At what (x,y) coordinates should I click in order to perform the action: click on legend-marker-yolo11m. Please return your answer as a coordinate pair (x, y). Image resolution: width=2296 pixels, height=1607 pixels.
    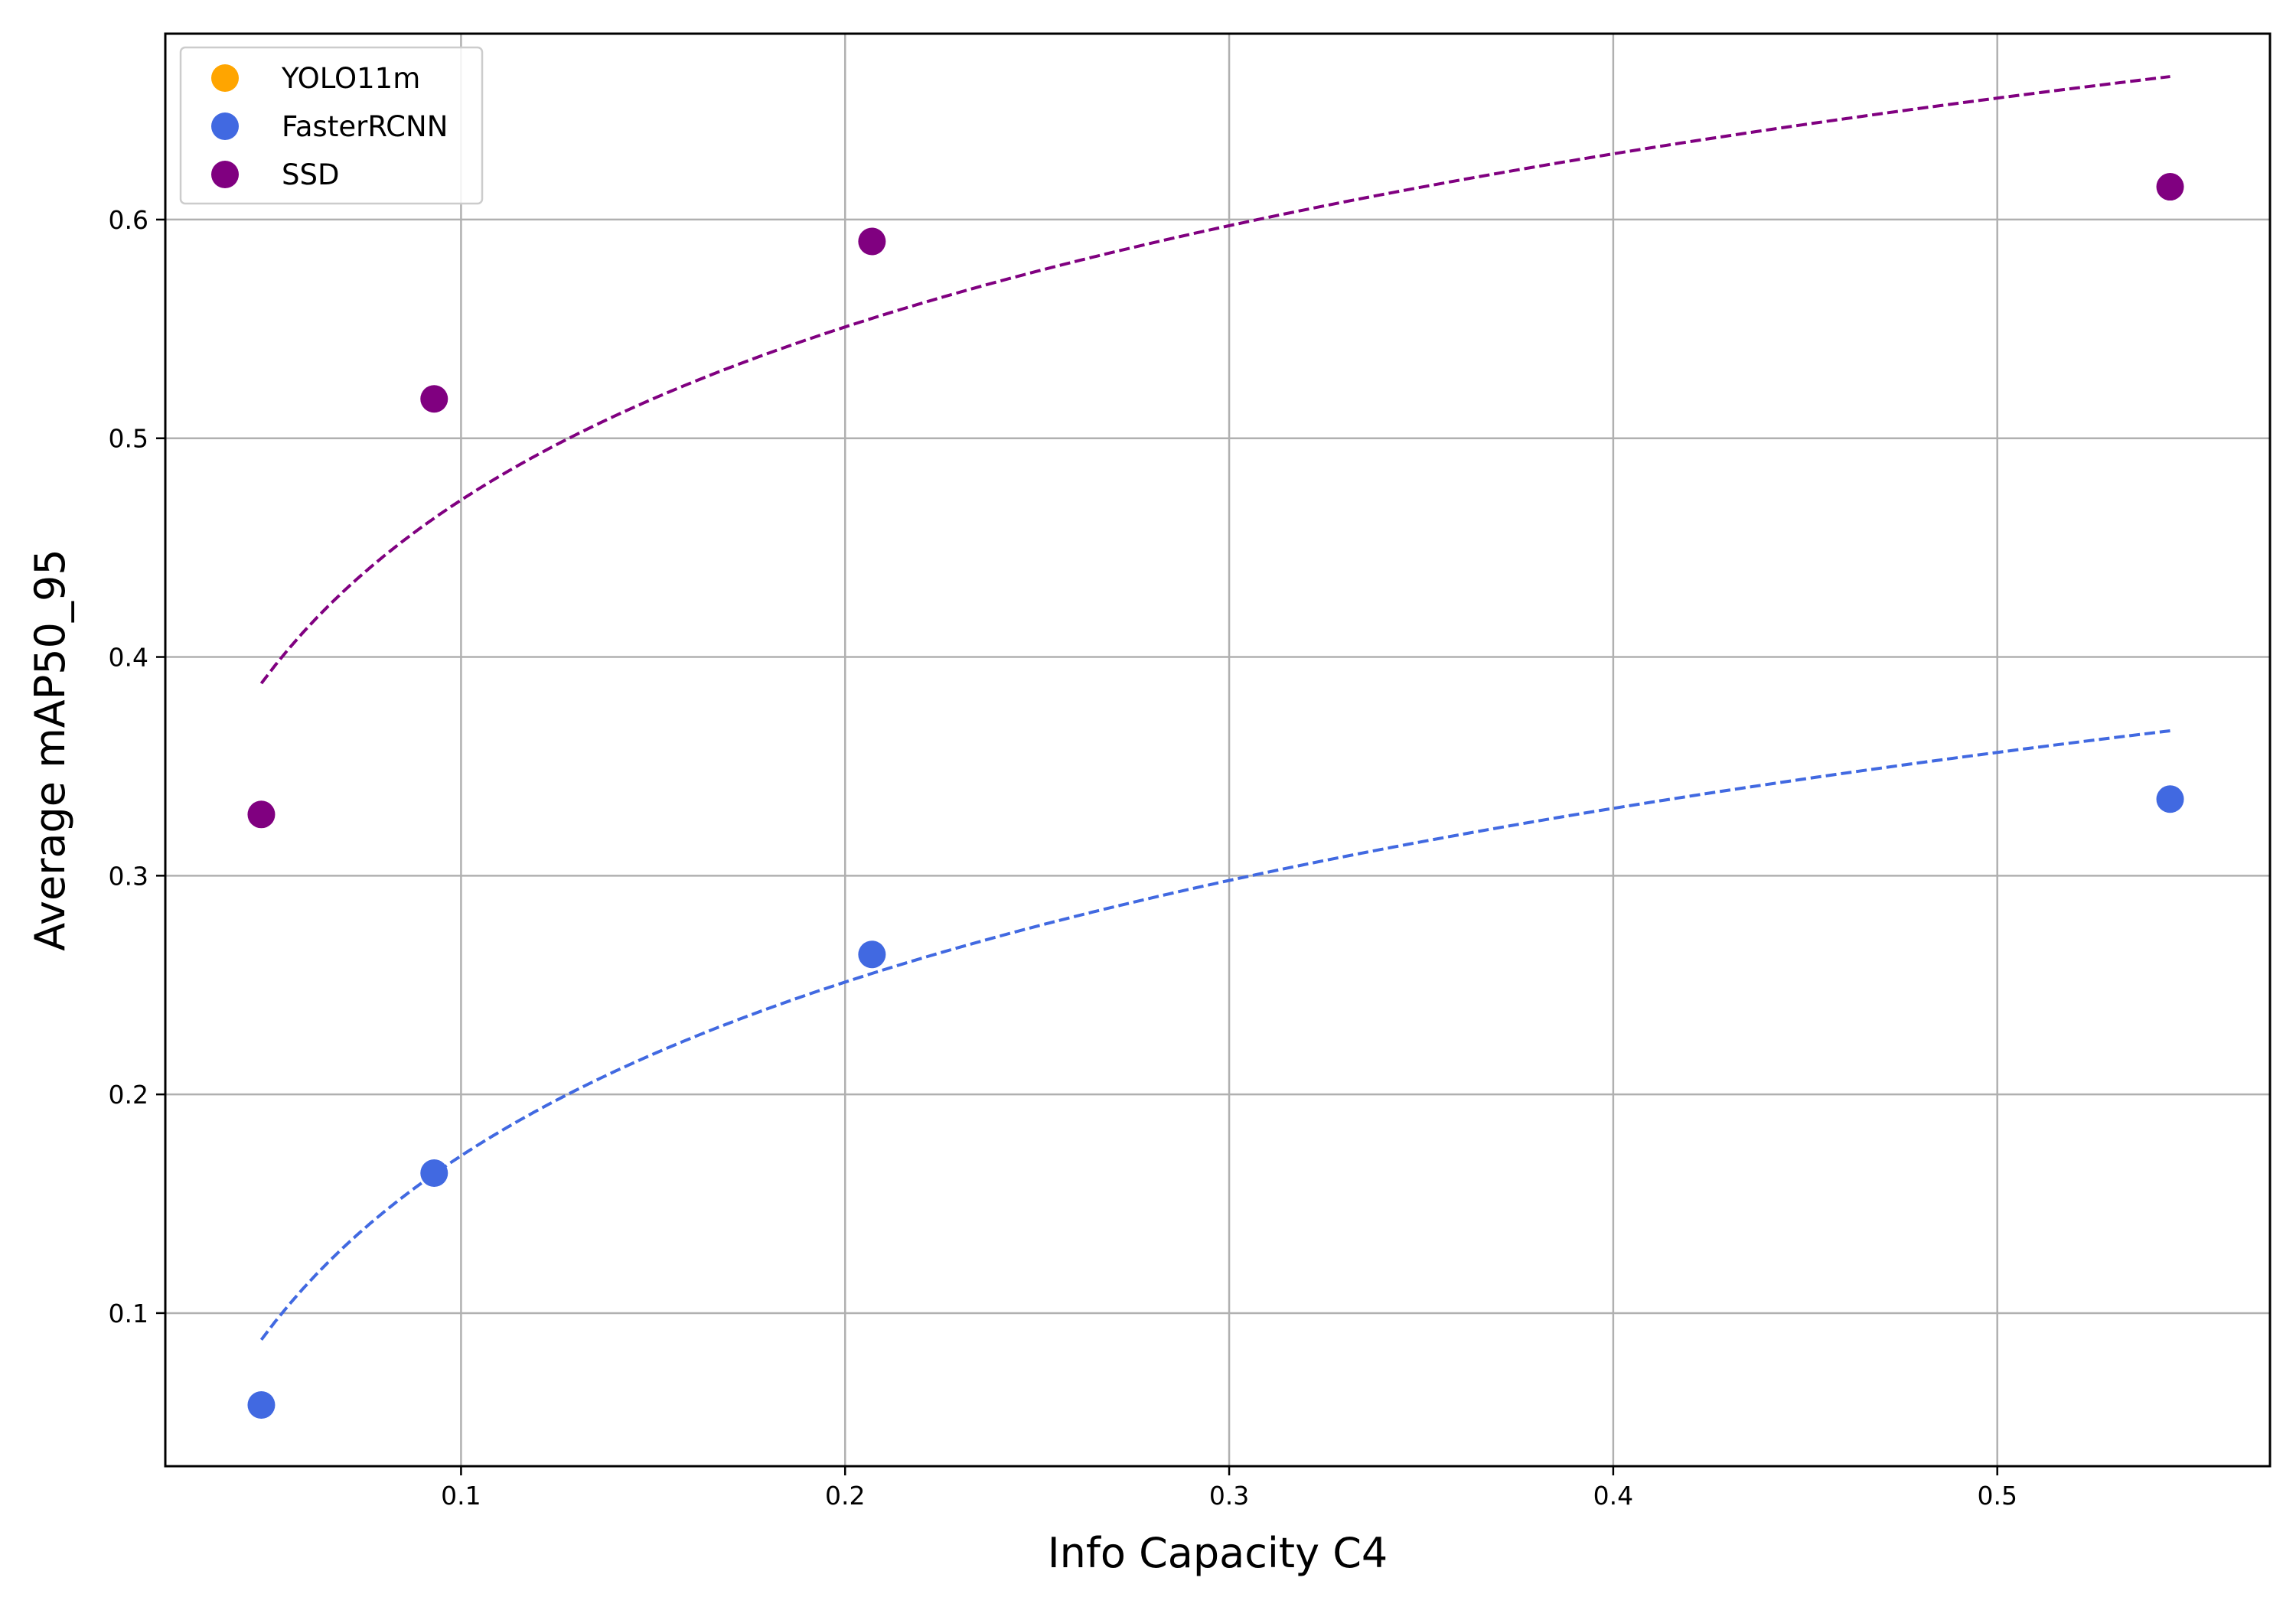
    Looking at the image, I should click on (225, 78).